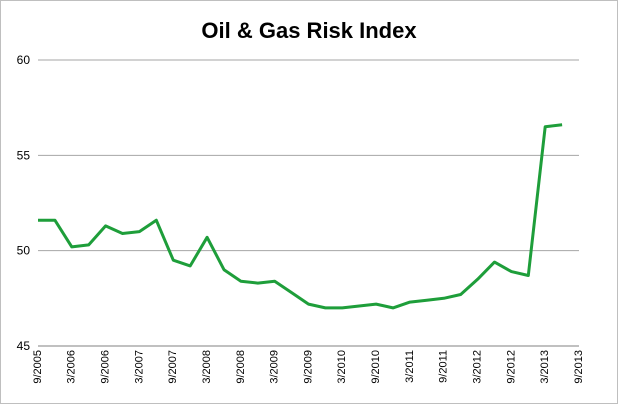 This screenshot has width=620, height=407. What do you see at coordinates (342, 367) in the screenshot?
I see `x-tick-label: 3/2010` at bounding box center [342, 367].